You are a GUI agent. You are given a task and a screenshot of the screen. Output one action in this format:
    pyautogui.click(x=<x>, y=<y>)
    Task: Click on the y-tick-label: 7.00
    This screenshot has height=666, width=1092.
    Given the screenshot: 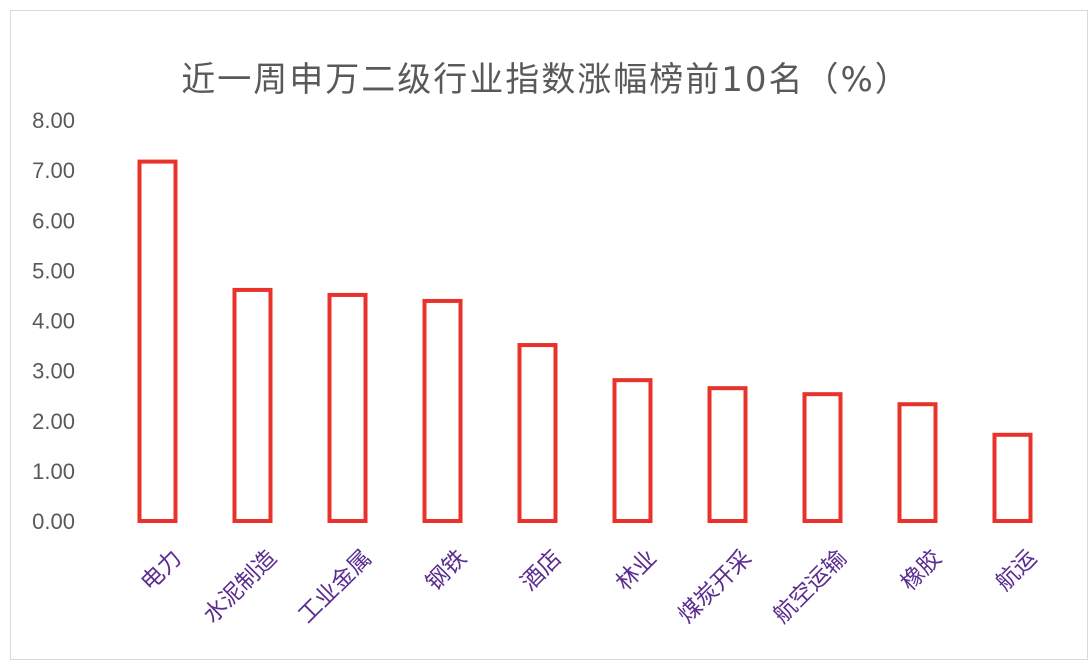 What is the action you would take?
    pyautogui.click(x=53, y=170)
    